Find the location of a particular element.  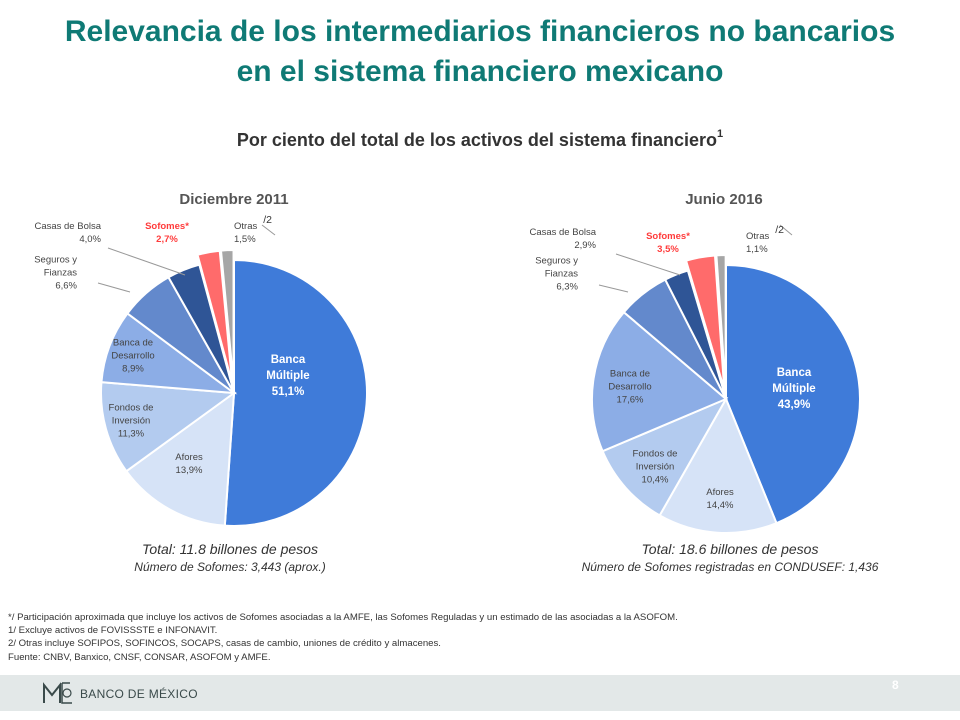

total-dec-2011: Total: 11.8 billones de pesos is located at coordinates (230, 549).